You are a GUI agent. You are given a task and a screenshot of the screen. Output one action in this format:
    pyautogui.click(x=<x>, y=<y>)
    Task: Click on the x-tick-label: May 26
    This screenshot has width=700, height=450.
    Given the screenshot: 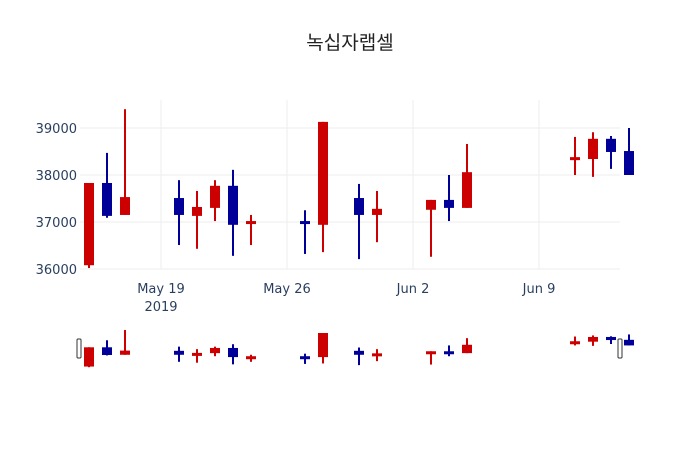 What is the action you would take?
    pyautogui.click(x=287, y=289)
    